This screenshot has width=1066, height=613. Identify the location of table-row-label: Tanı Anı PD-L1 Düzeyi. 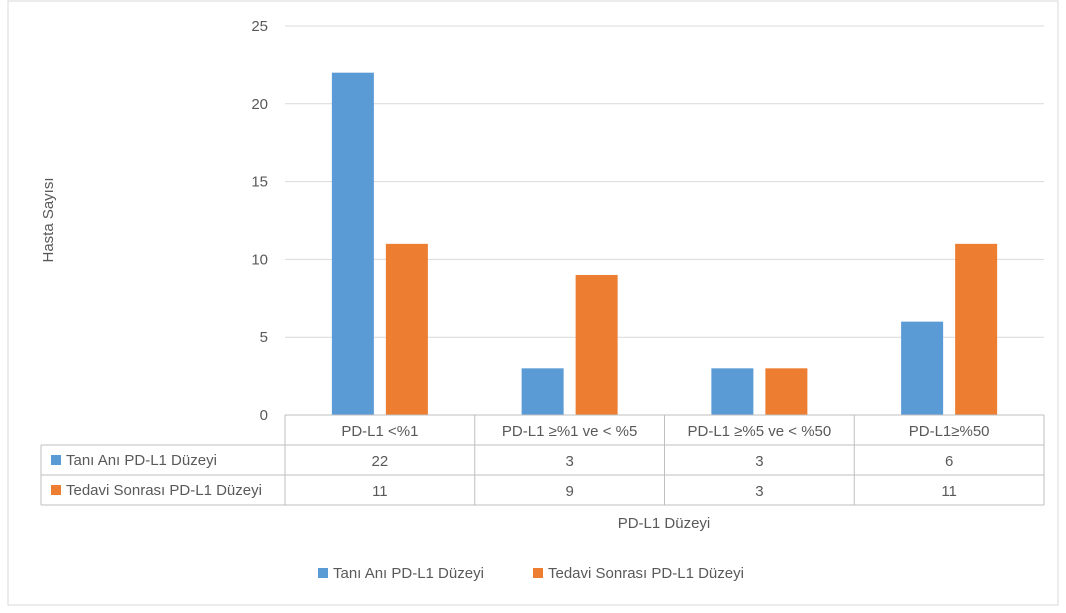
(141, 460).